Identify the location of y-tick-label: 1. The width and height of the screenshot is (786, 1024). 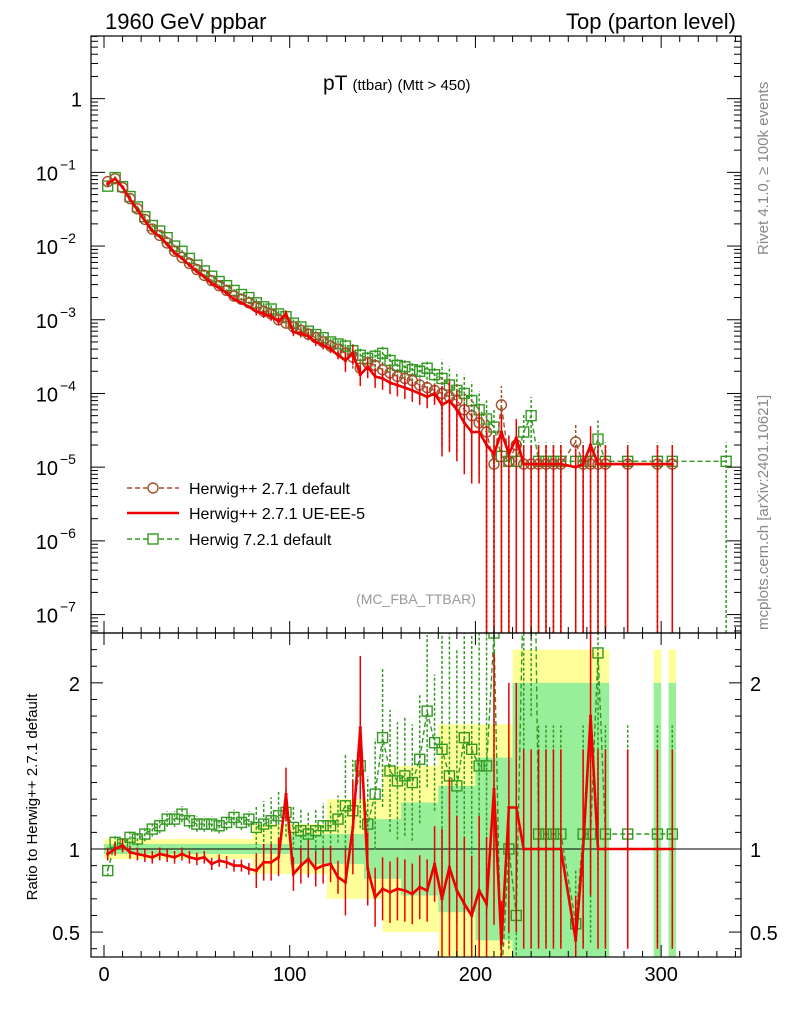
(76, 101).